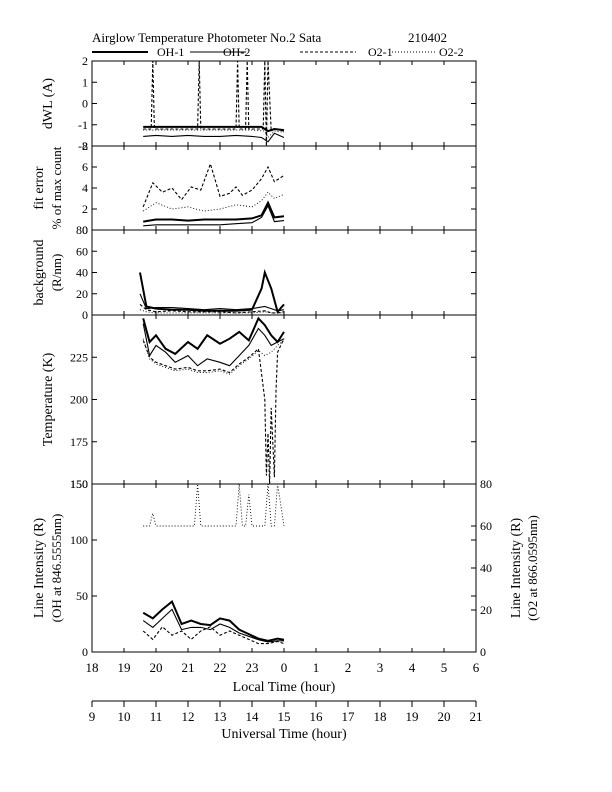 The height and width of the screenshot is (792, 612). What do you see at coordinates (412, 667) in the screenshot?
I see `local-time-tick-label: 4` at bounding box center [412, 667].